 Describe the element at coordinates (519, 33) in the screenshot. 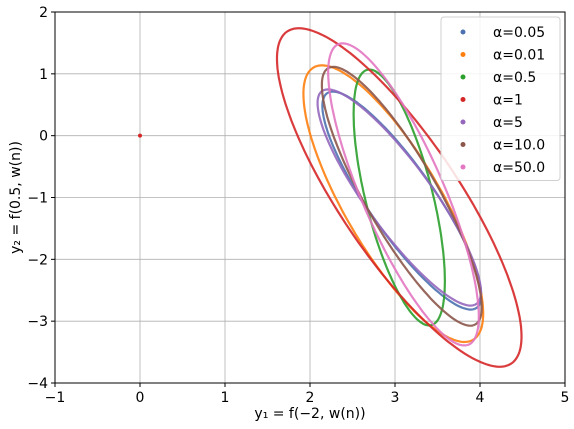

I see `legend-label: α=0.05` at that location.